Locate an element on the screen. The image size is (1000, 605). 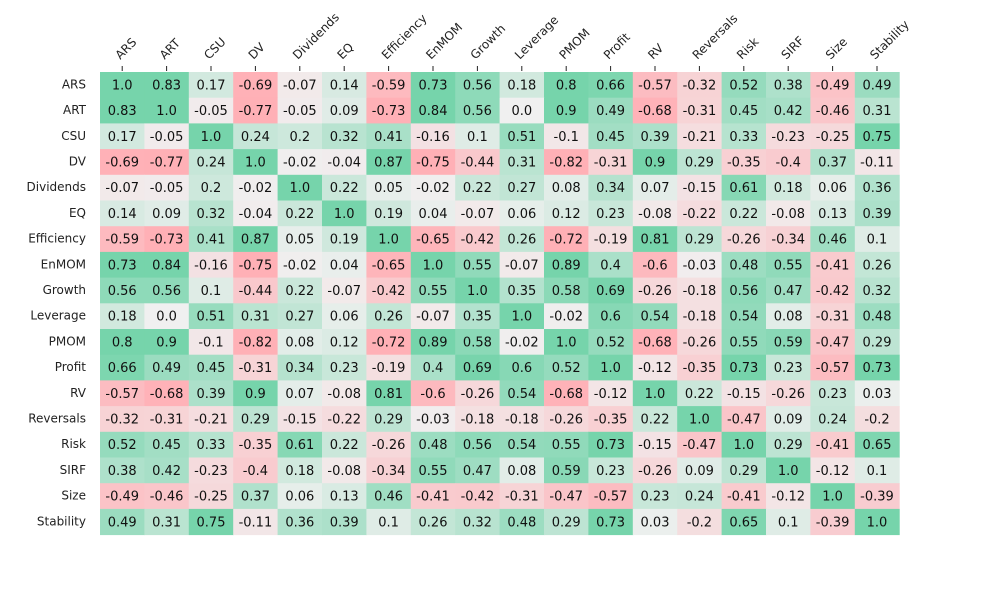
cell-value-label: 0.6 is located at coordinates (521, 368).